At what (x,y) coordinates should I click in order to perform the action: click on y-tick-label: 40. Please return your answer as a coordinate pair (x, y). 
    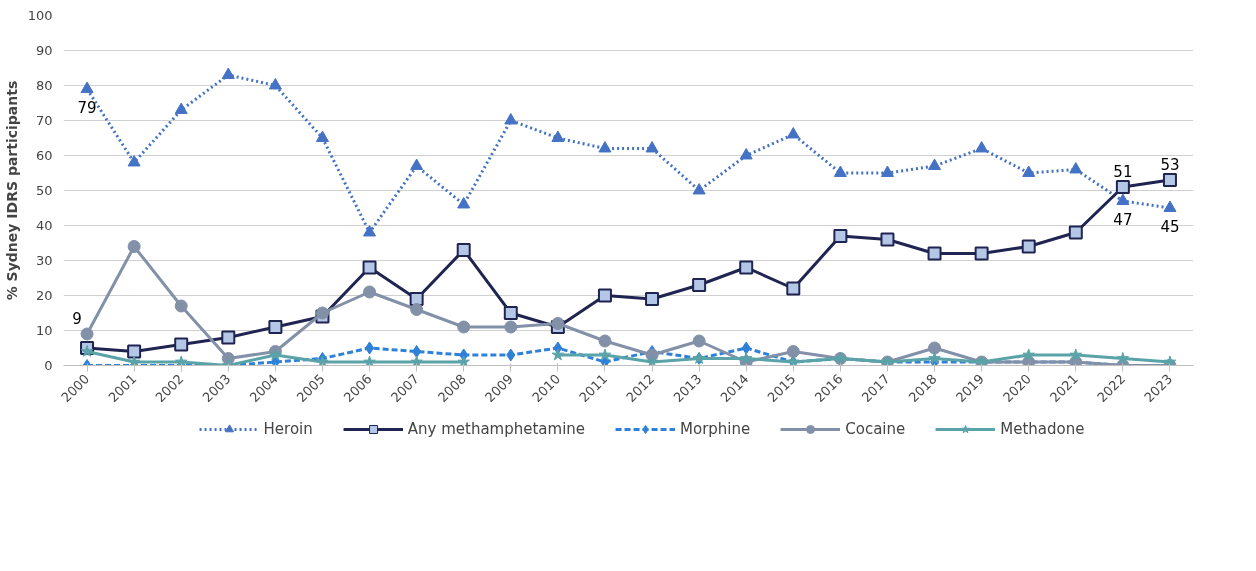
    Looking at the image, I should click on (44, 225).